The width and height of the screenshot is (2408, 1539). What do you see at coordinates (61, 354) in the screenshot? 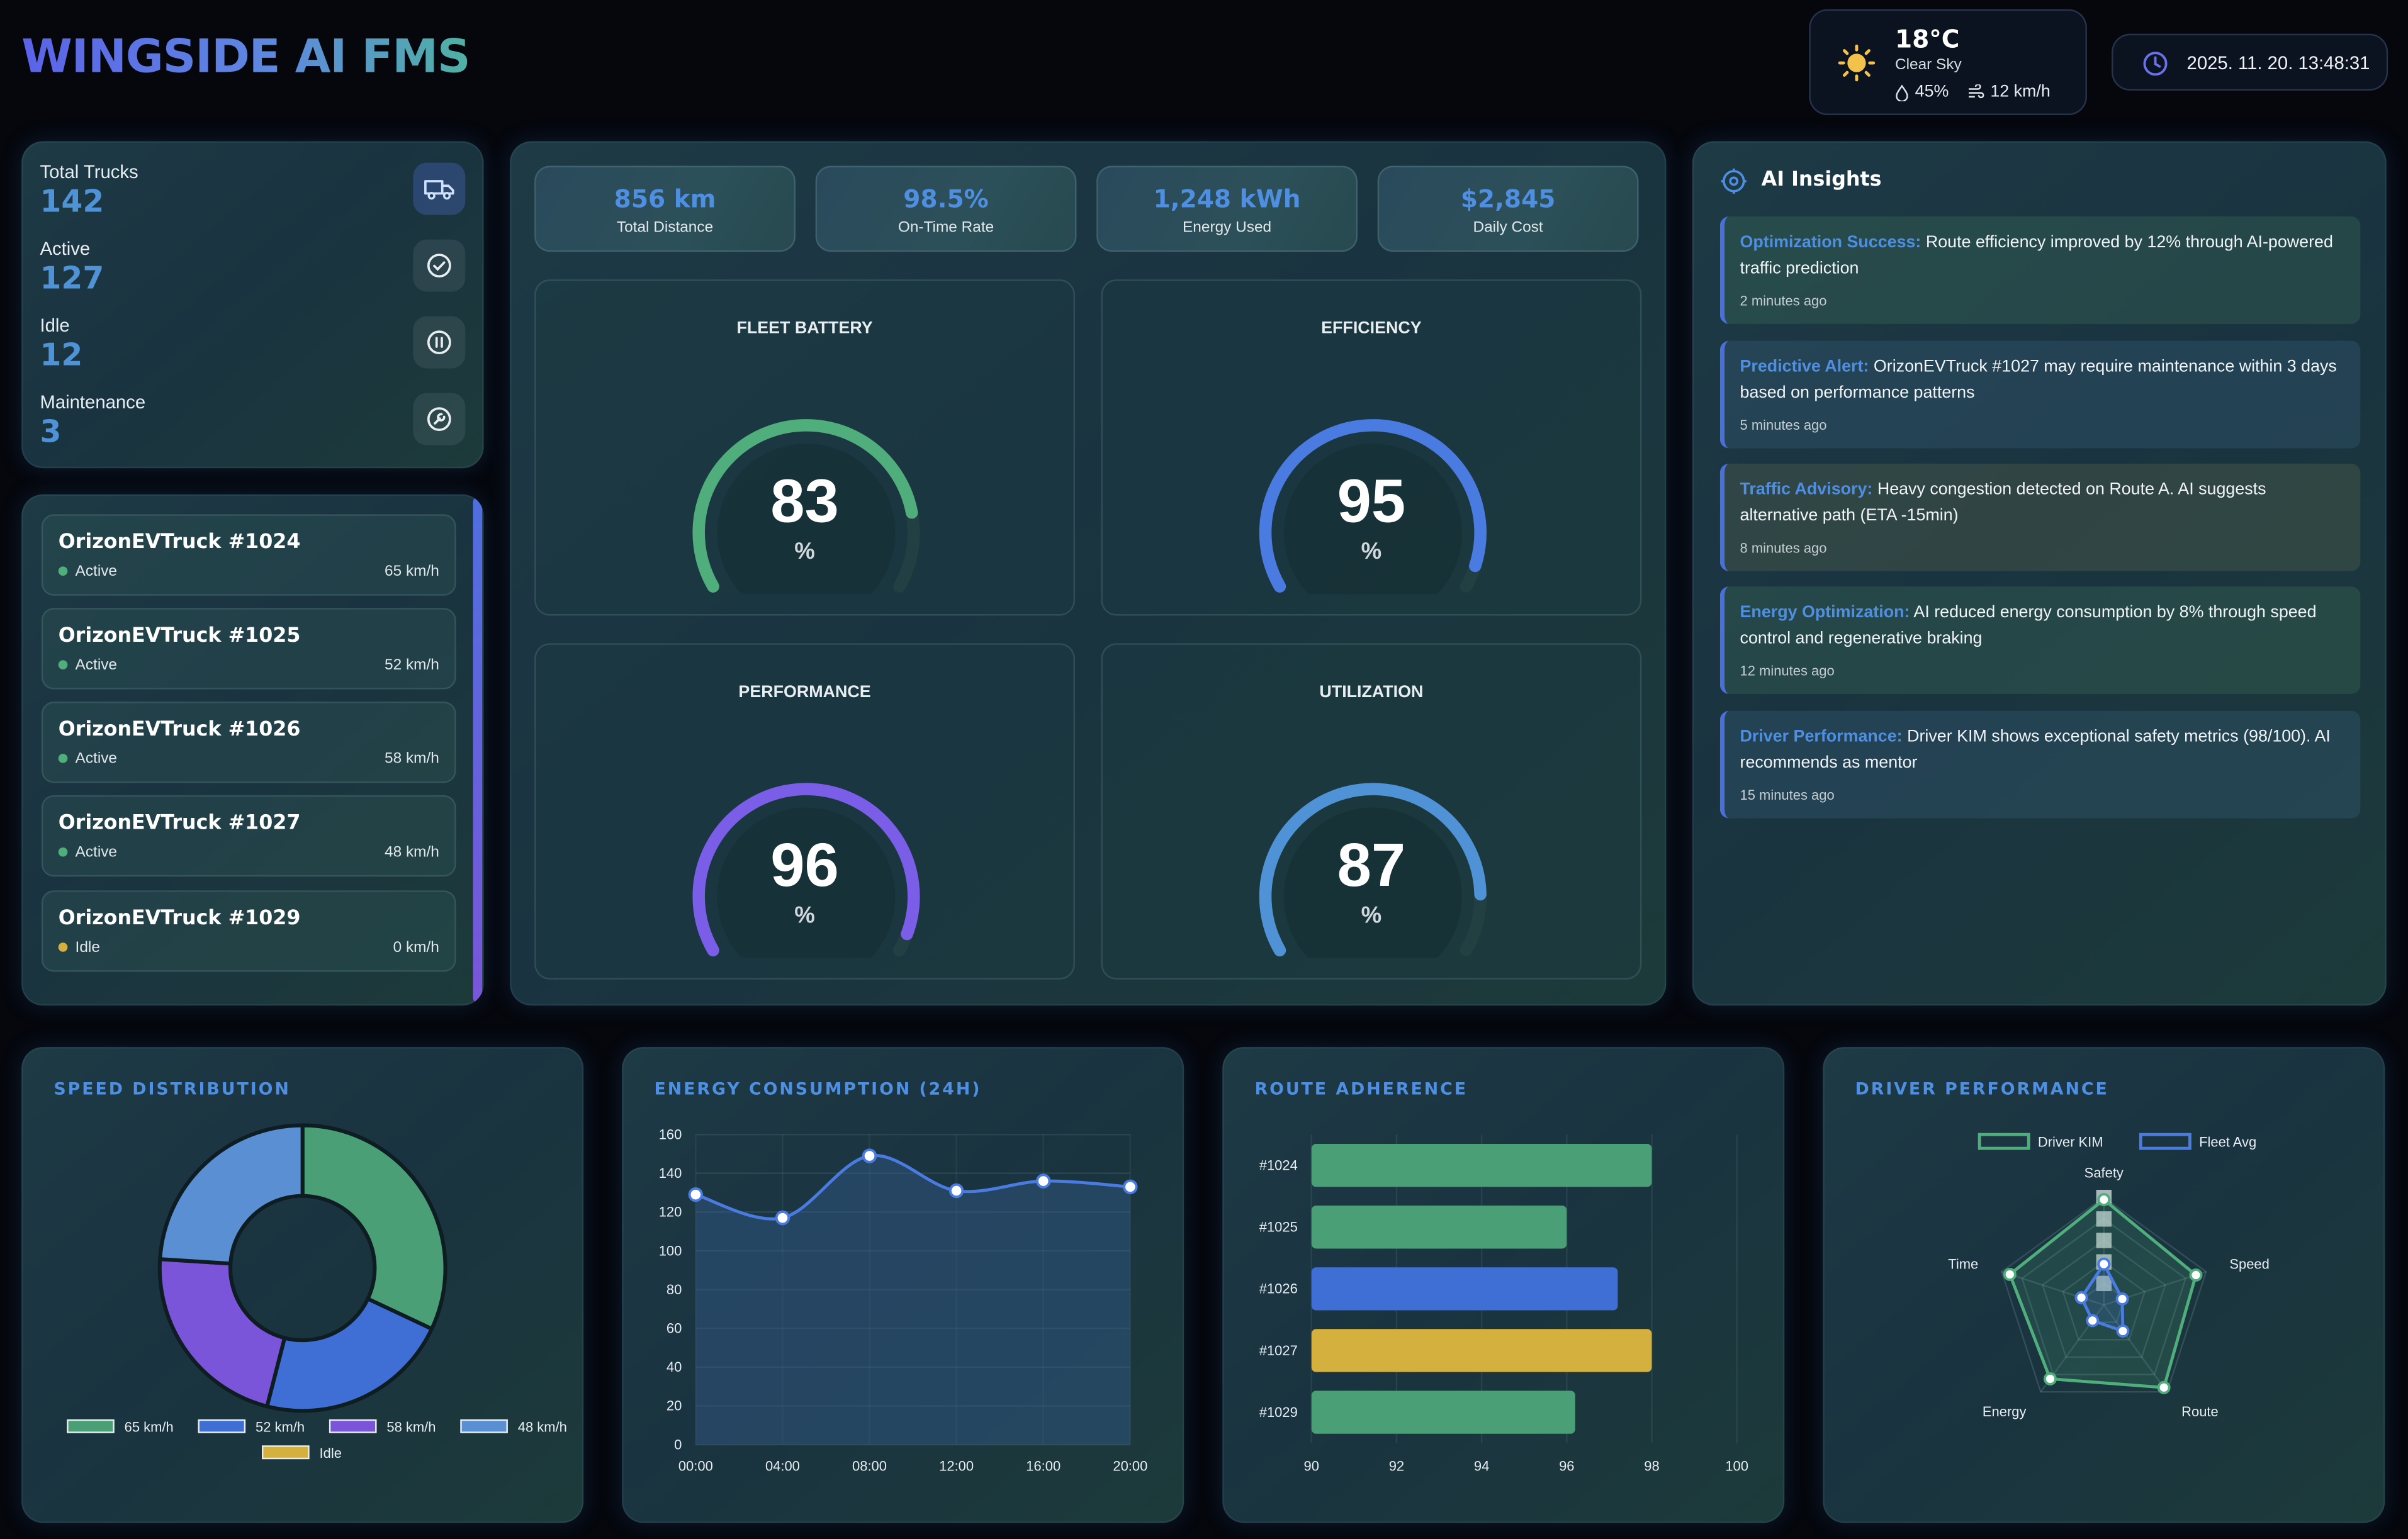
I see `stat-value: 12` at bounding box center [61, 354].